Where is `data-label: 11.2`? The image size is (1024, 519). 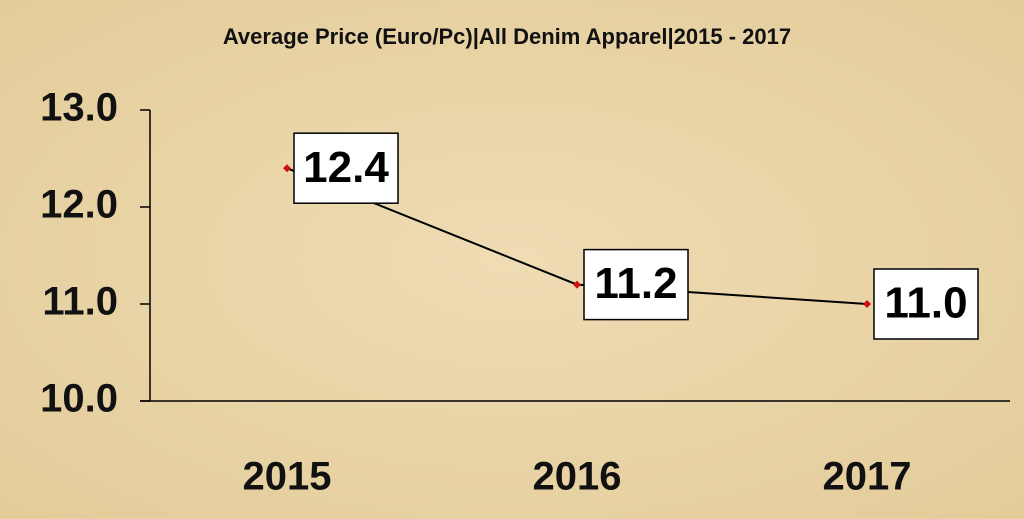
data-label: 11.2 is located at coordinates (635, 283).